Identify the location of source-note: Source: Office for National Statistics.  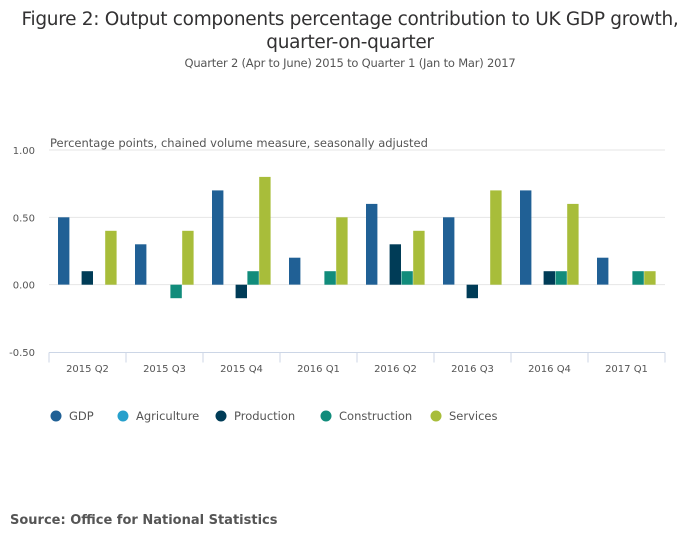
(144, 520).